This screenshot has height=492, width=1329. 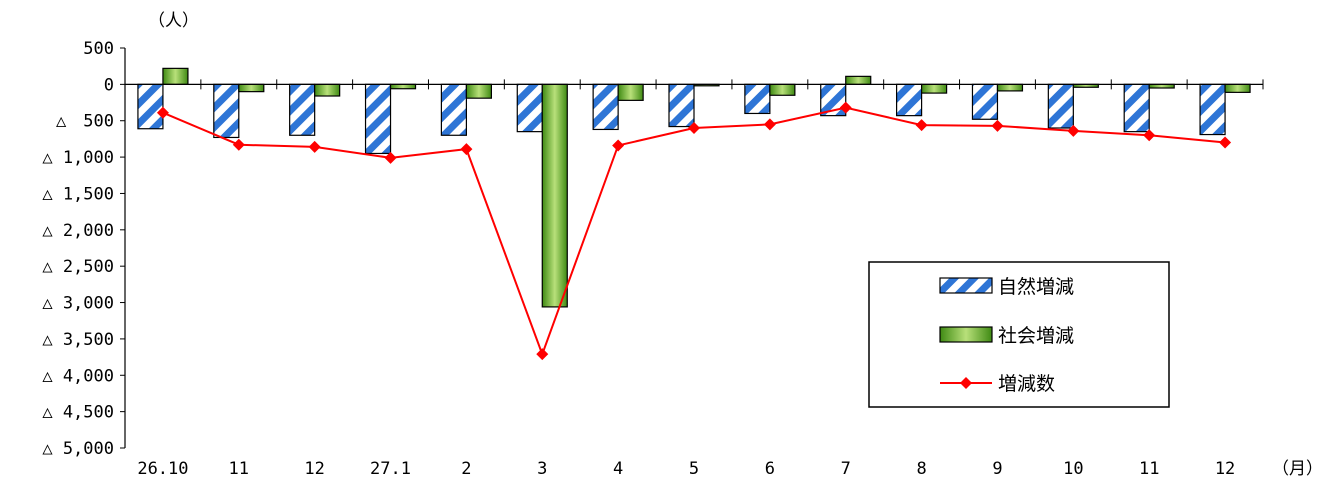 What do you see at coordinates (78, 158) in the screenshot?
I see `y-tick-label: △ 1,000` at bounding box center [78, 158].